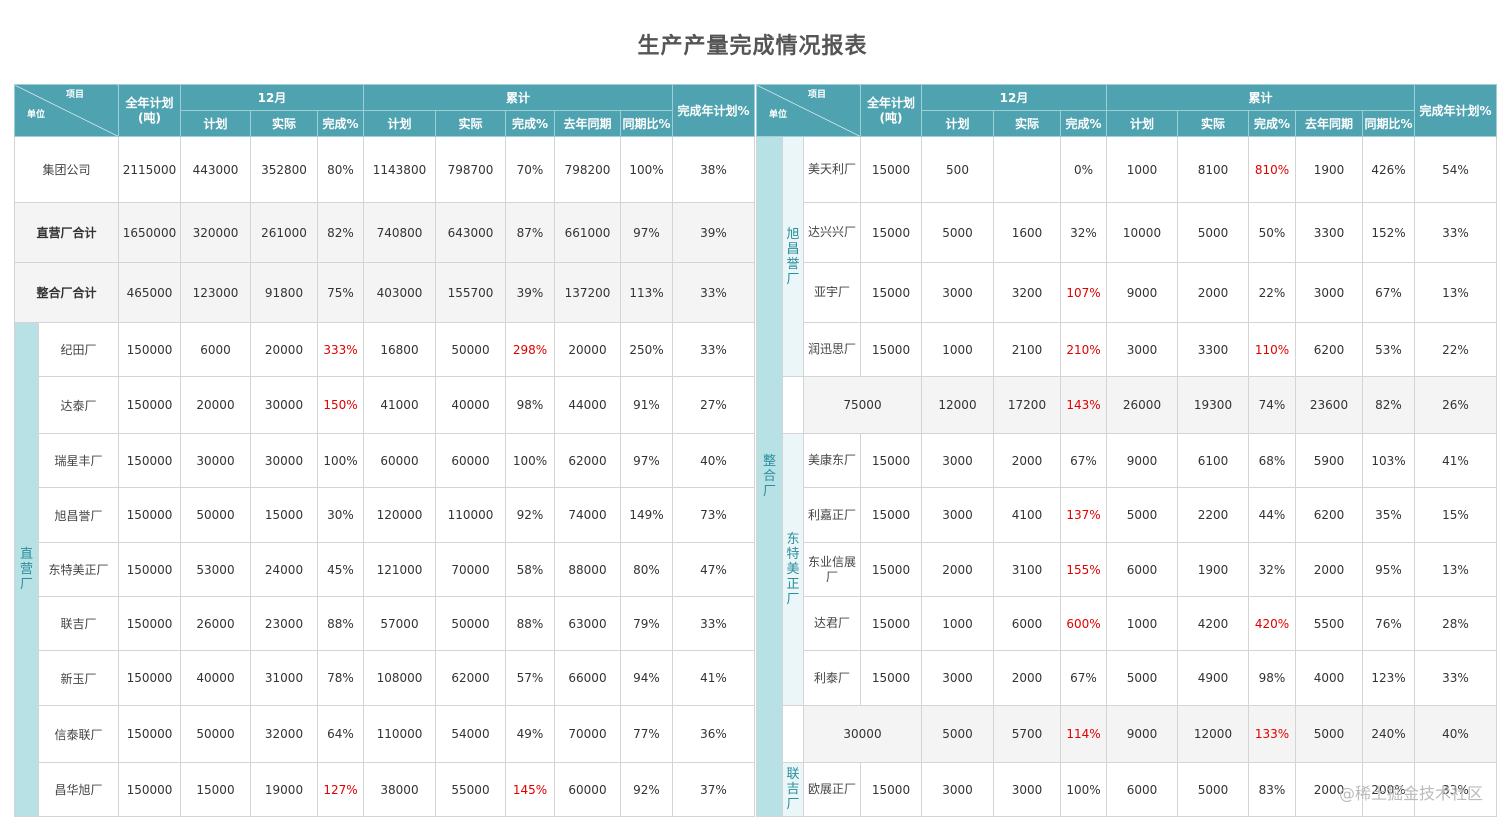  I want to click on value-cell: 44%, so click(1272, 515).